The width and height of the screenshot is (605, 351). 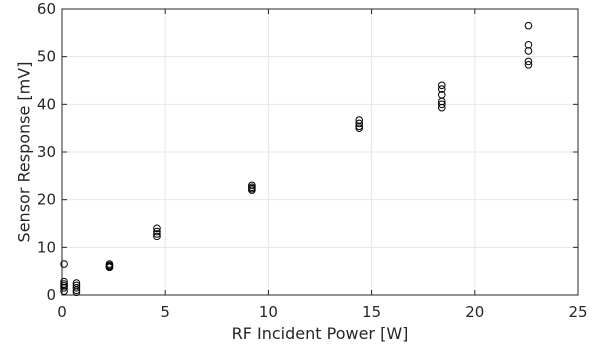 What do you see at coordinates (46, 247) in the screenshot?
I see `y-tick-label: 10` at bounding box center [46, 247].